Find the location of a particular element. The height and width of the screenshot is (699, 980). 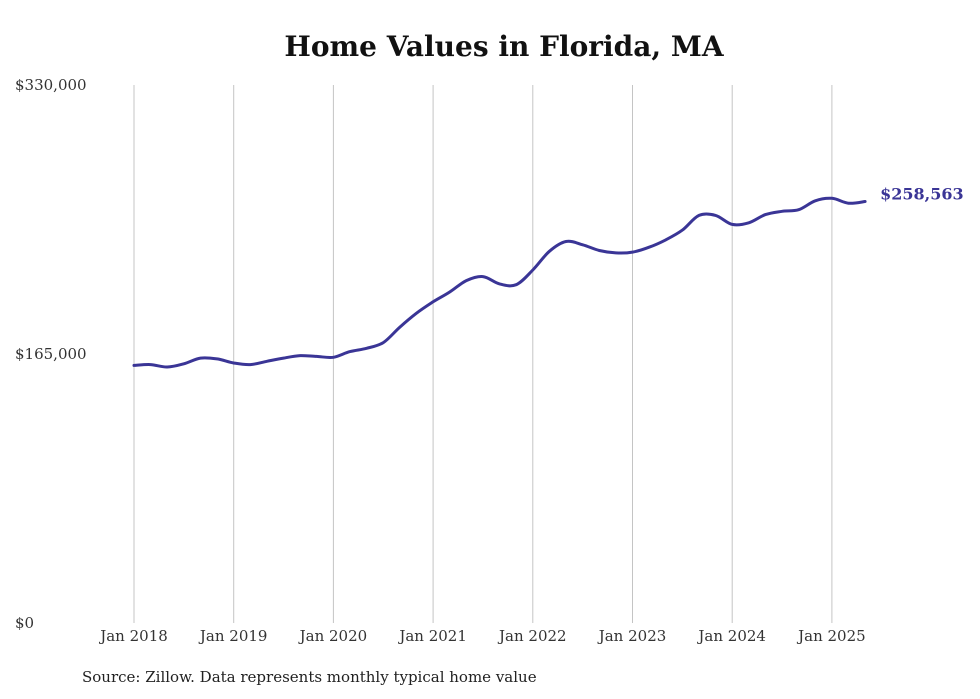

y-tick-label: $0 is located at coordinates (24, 623).